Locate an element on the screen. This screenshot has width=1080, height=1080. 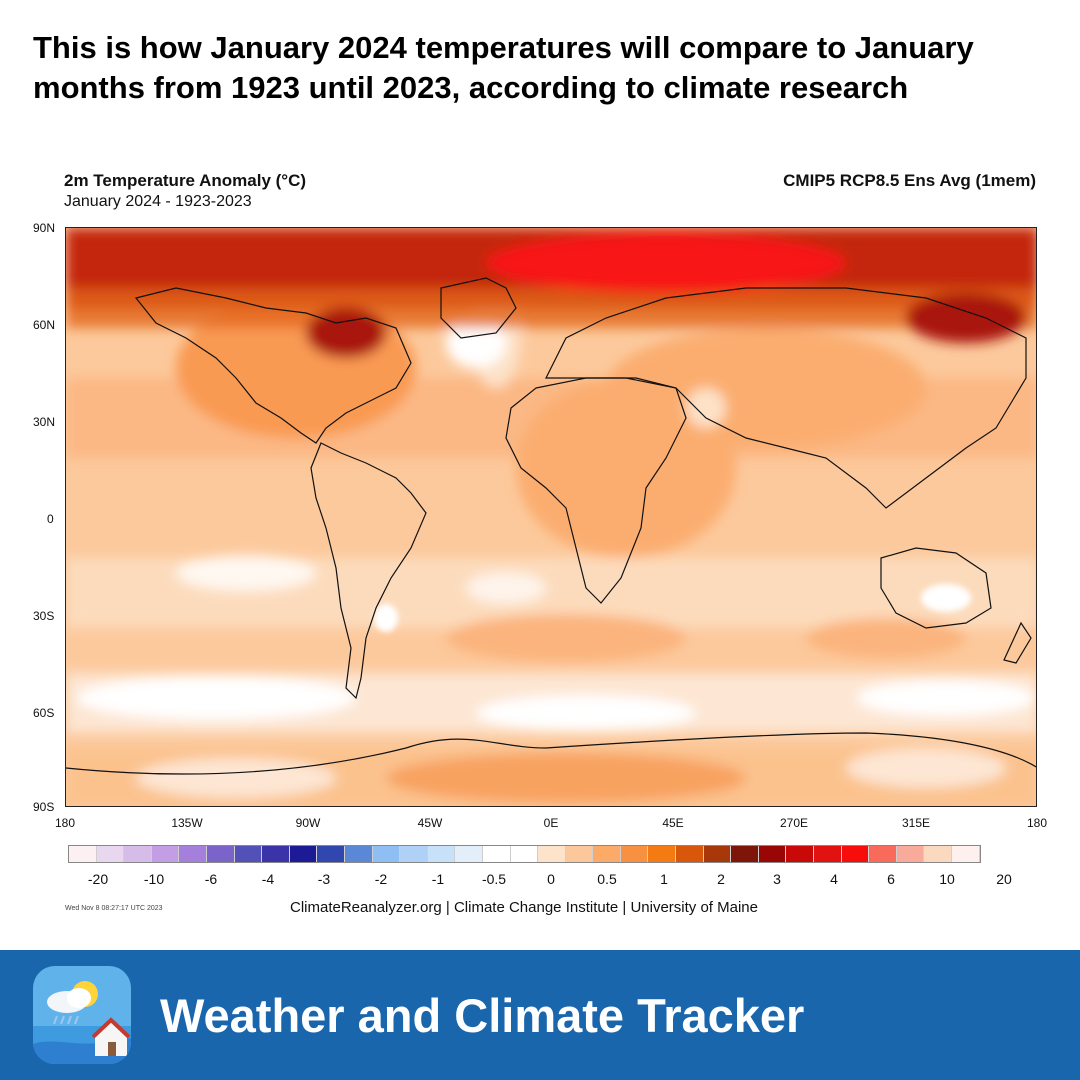
colorbar-label: 3 is located at coordinates (777, 879).